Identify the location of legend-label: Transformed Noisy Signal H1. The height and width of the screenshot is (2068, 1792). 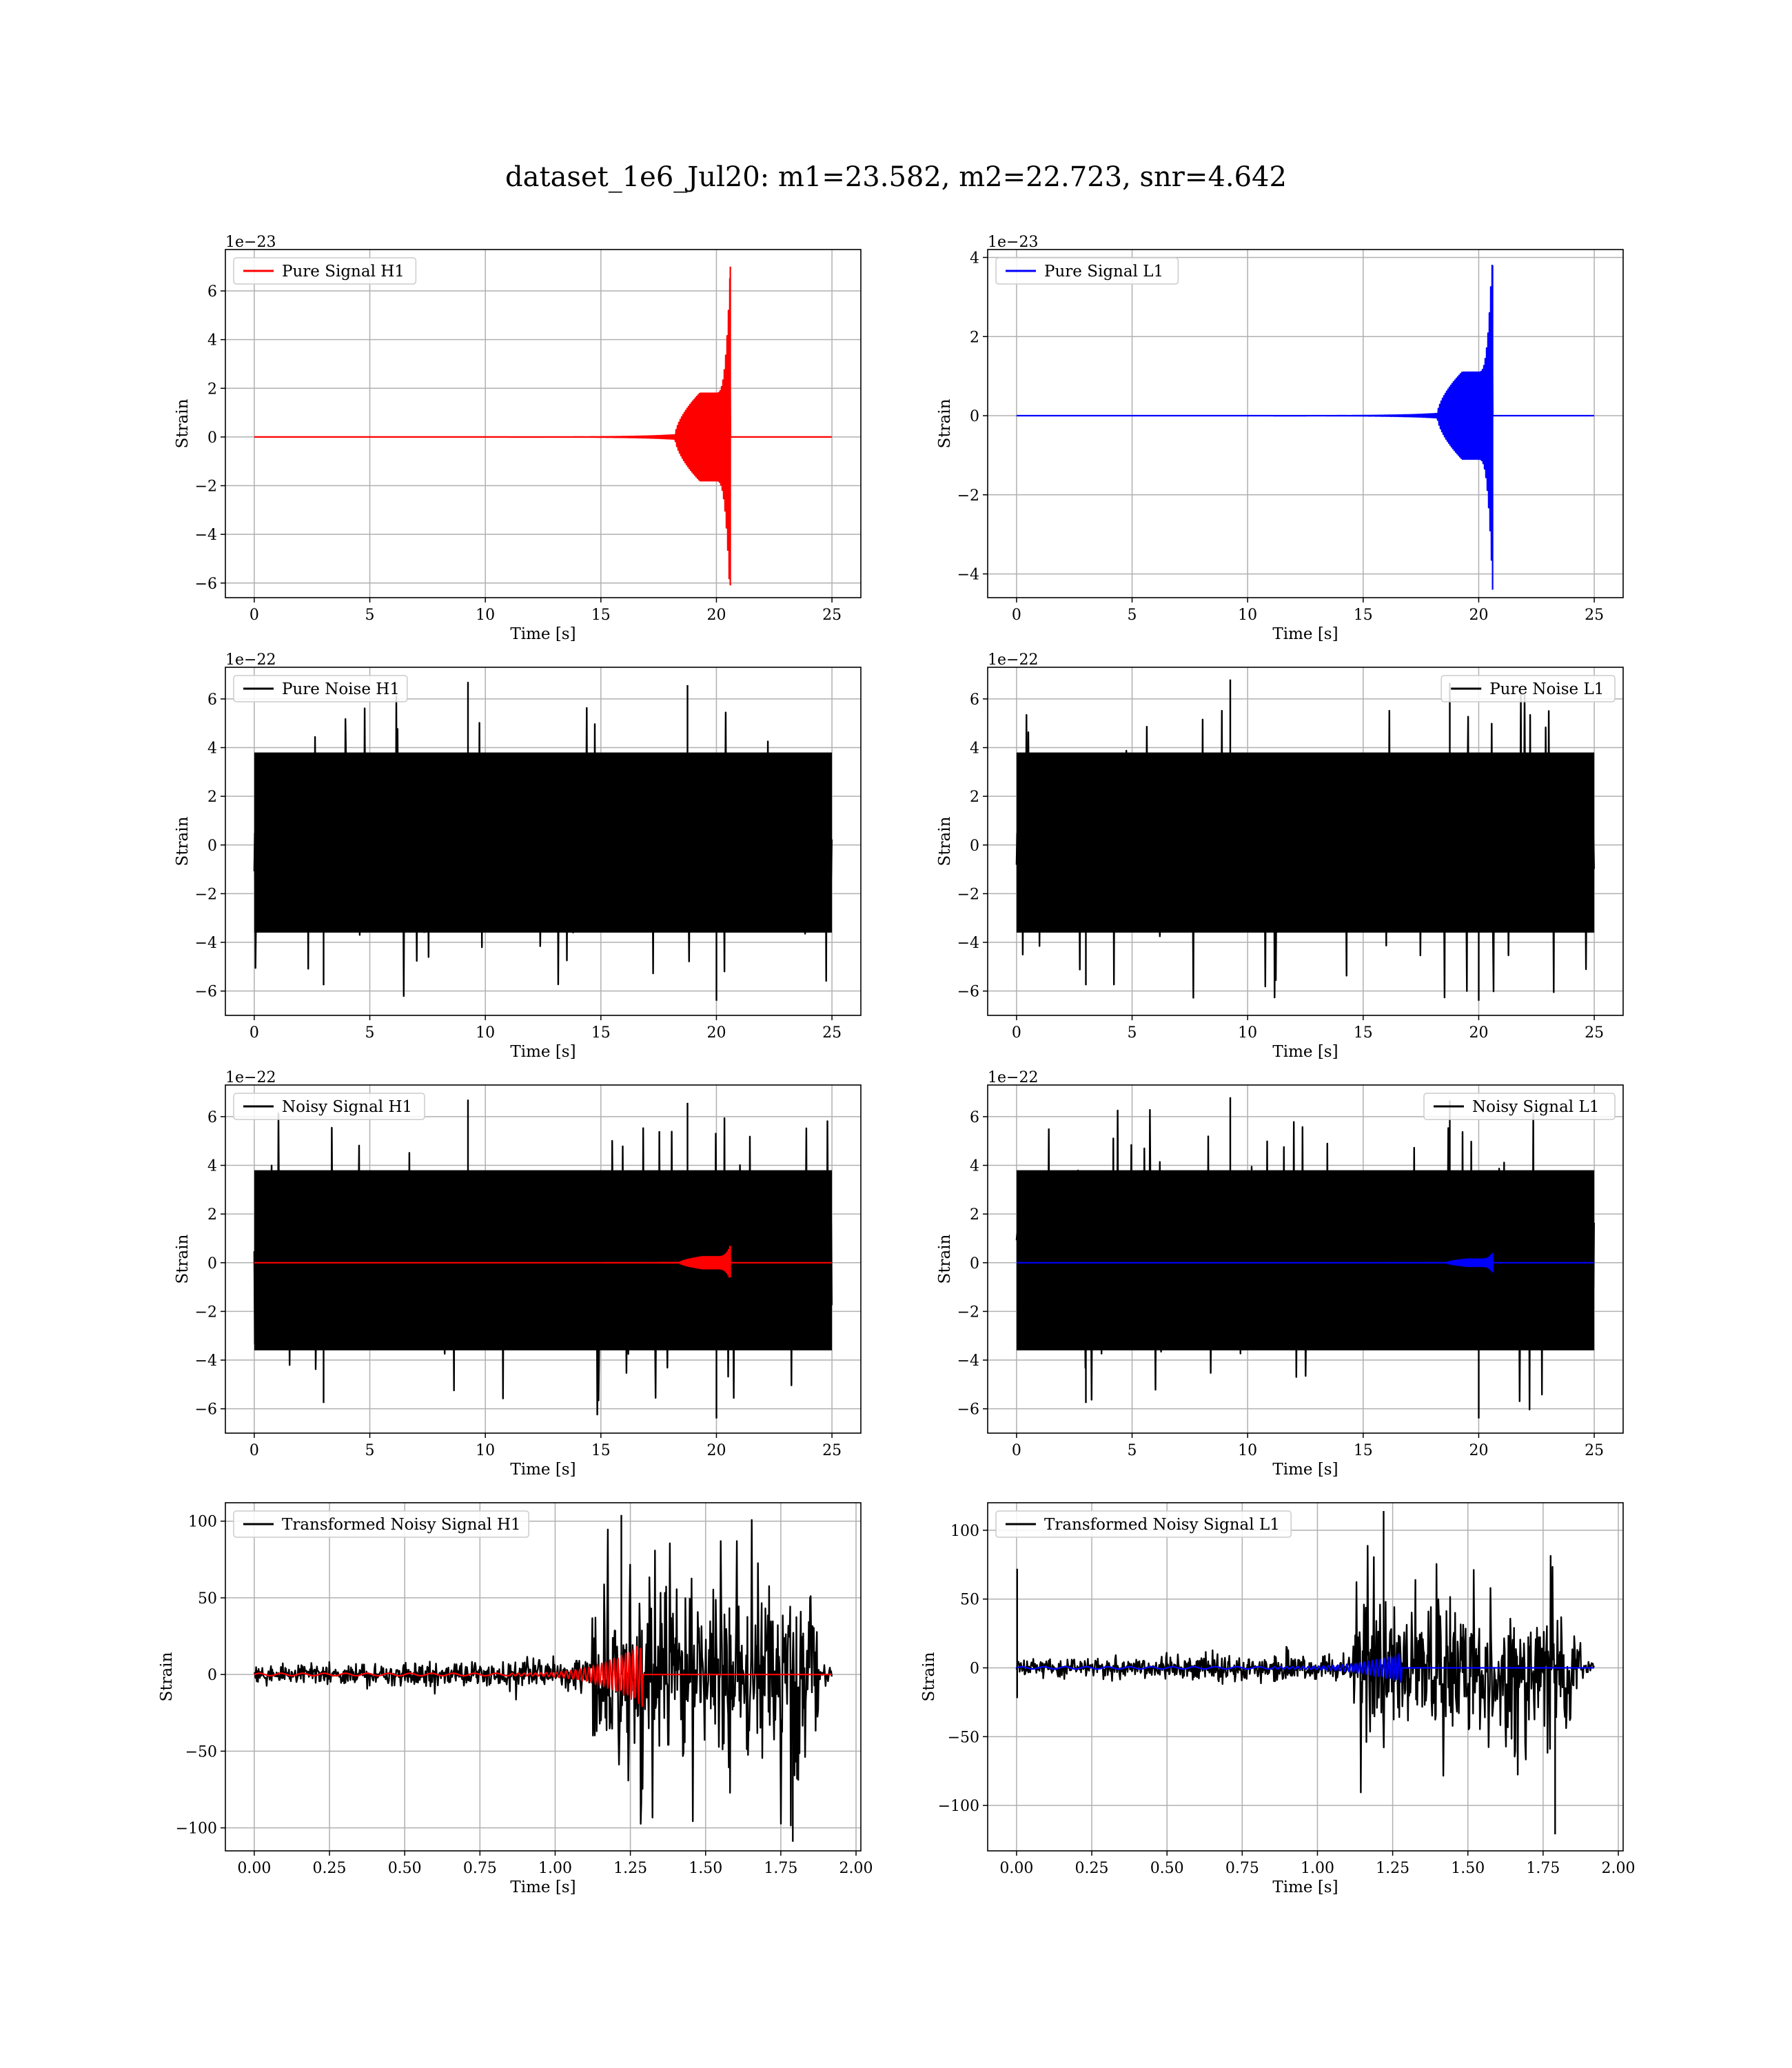
(402, 1525).